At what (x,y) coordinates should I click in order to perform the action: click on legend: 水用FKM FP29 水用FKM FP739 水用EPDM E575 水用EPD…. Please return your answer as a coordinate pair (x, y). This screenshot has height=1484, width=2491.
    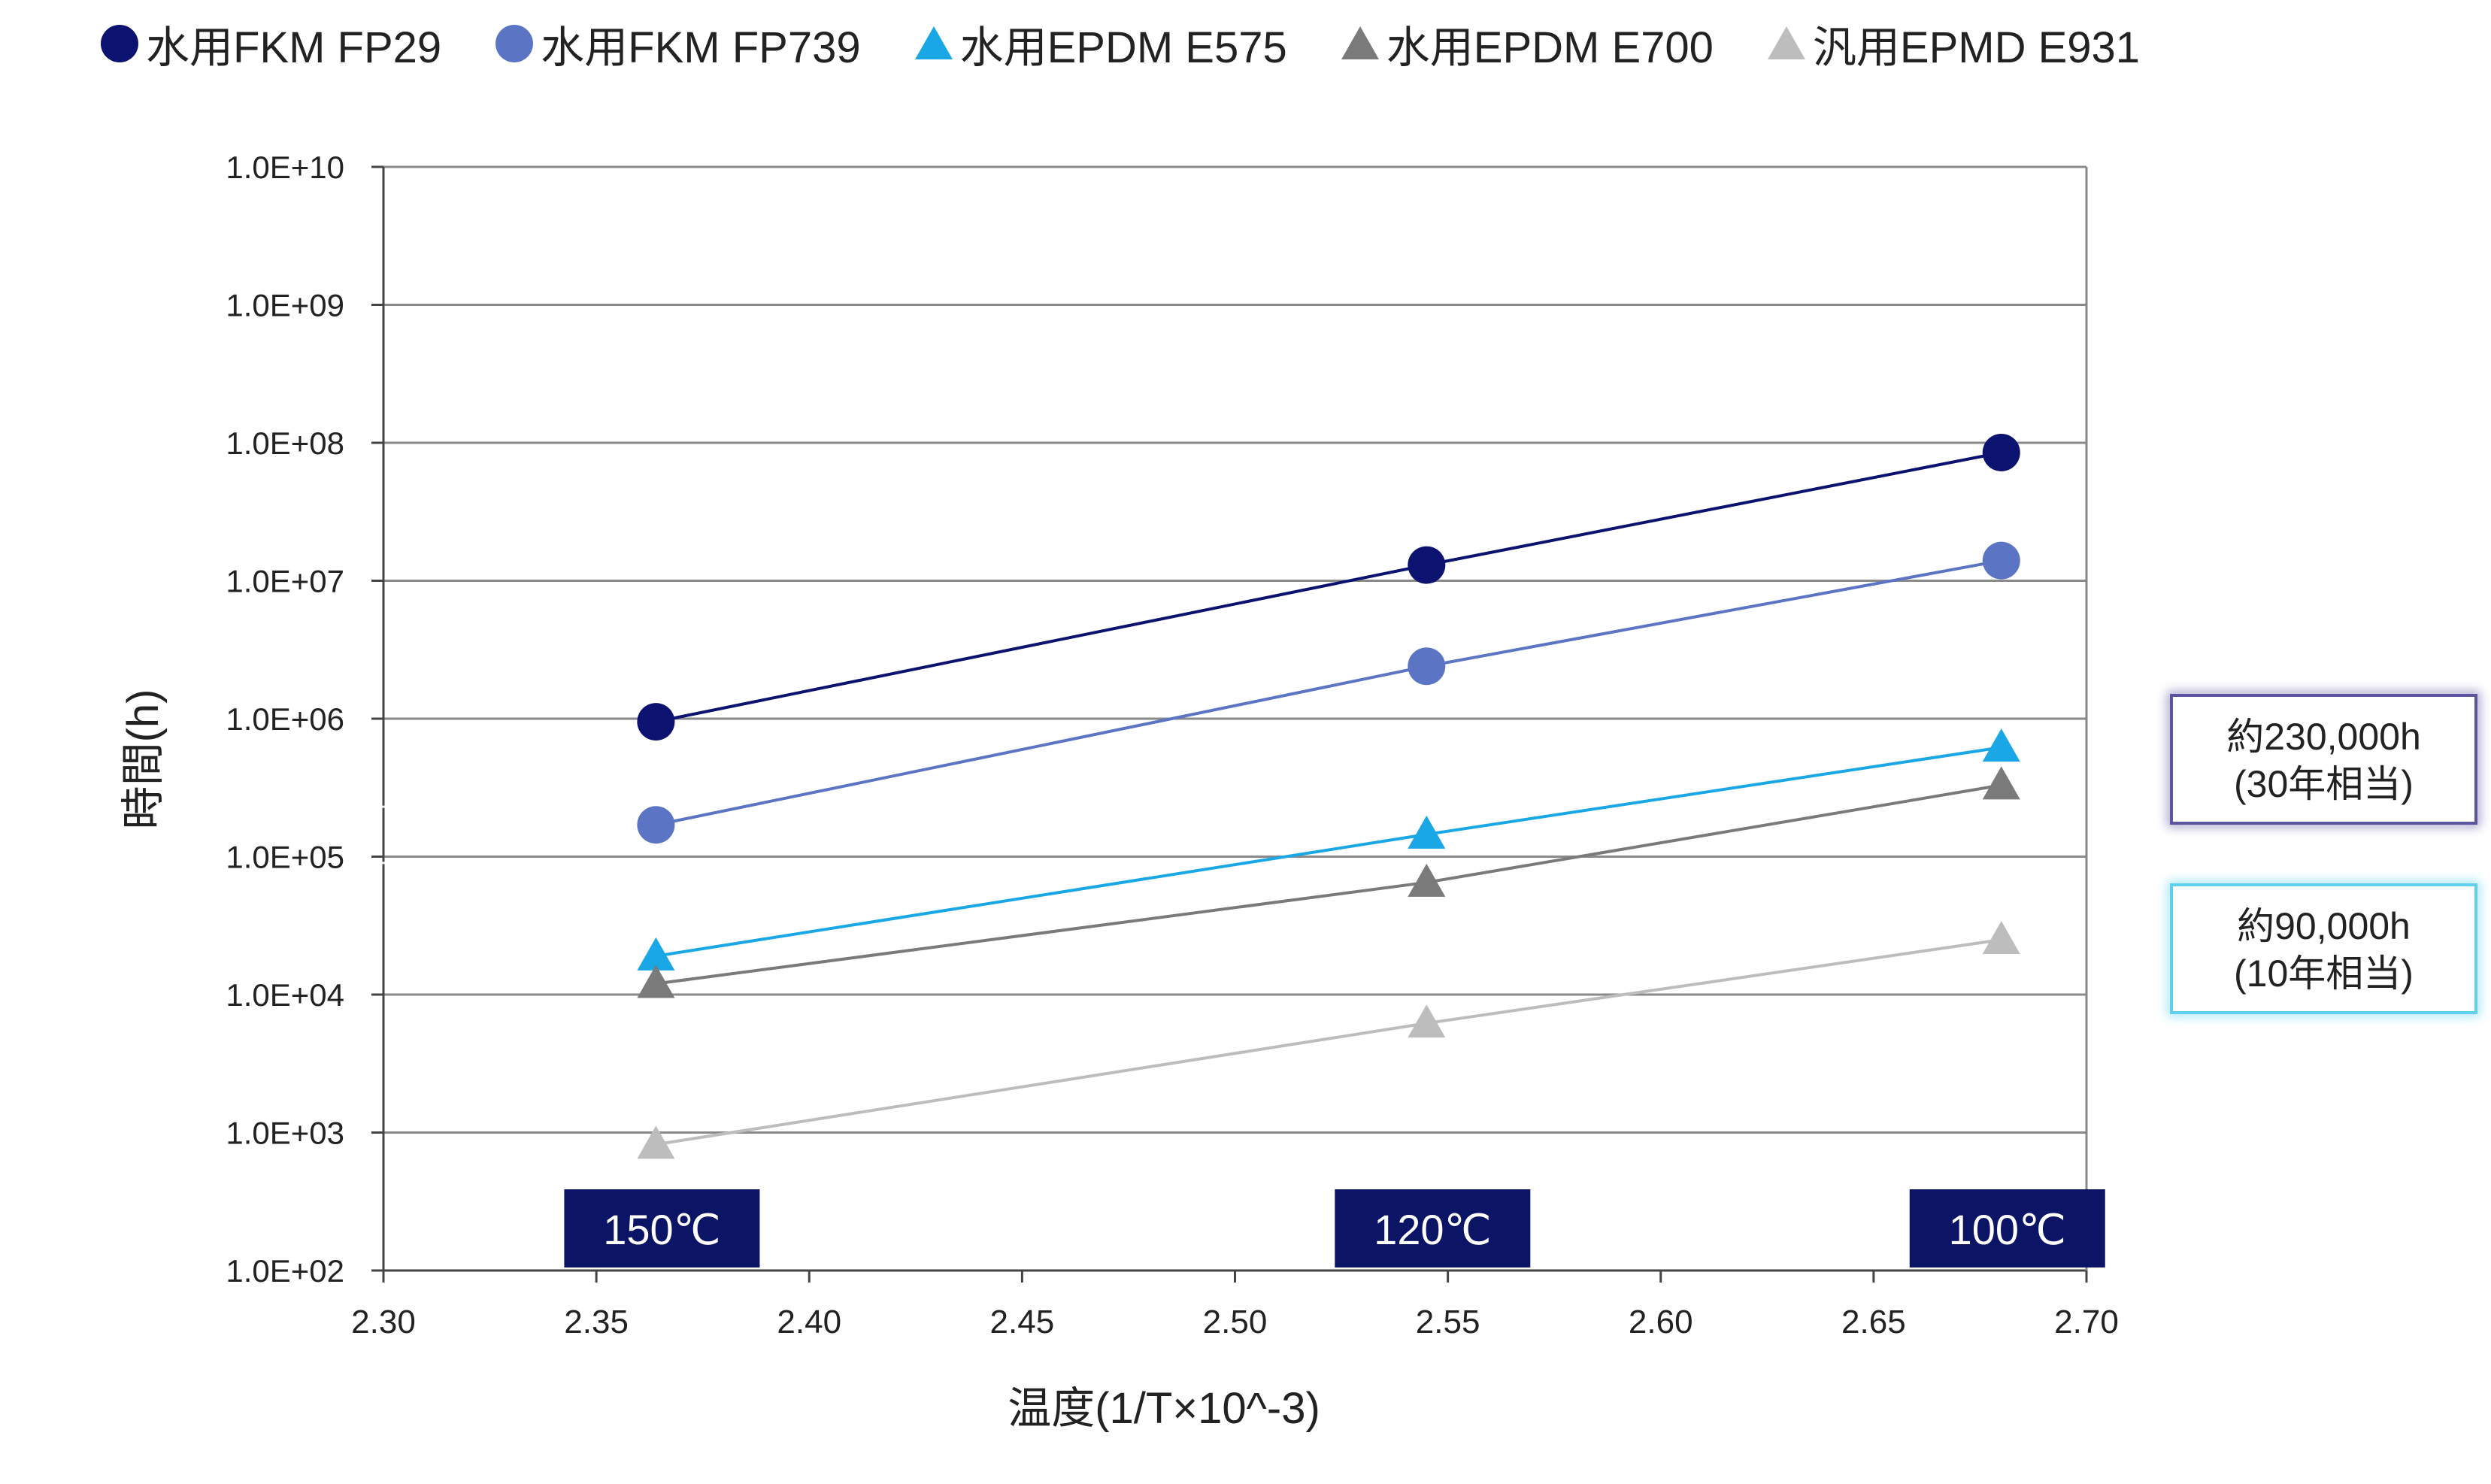
    Looking at the image, I should click on (1144, 44).